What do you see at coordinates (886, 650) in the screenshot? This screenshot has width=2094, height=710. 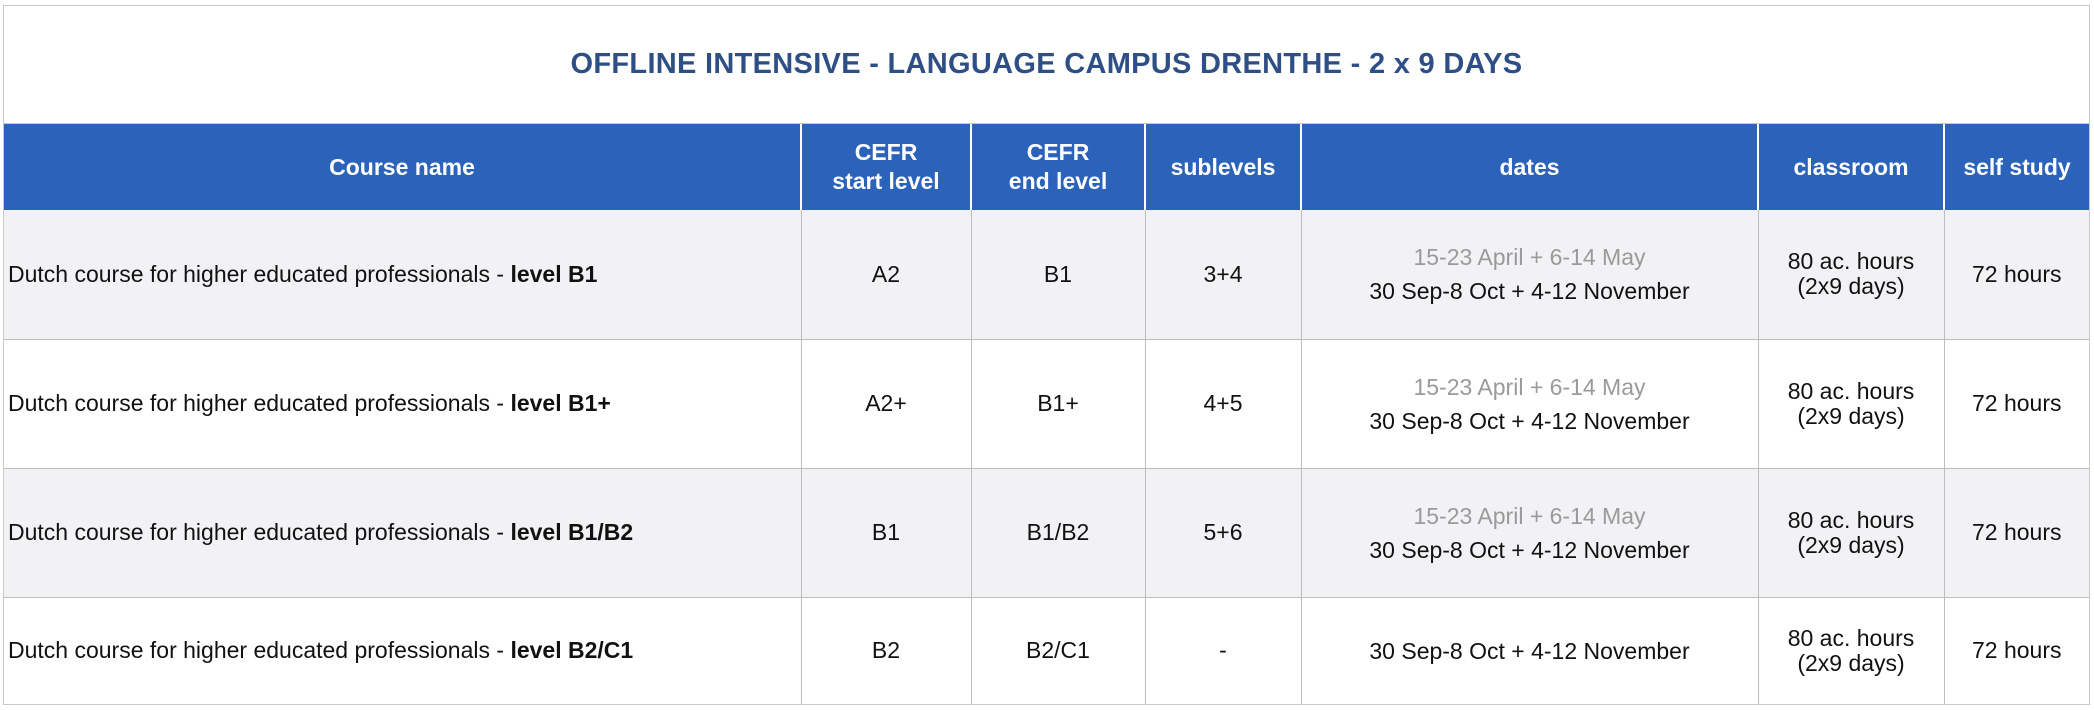 I see `cefr-start-cell: B2` at bounding box center [886, 650].